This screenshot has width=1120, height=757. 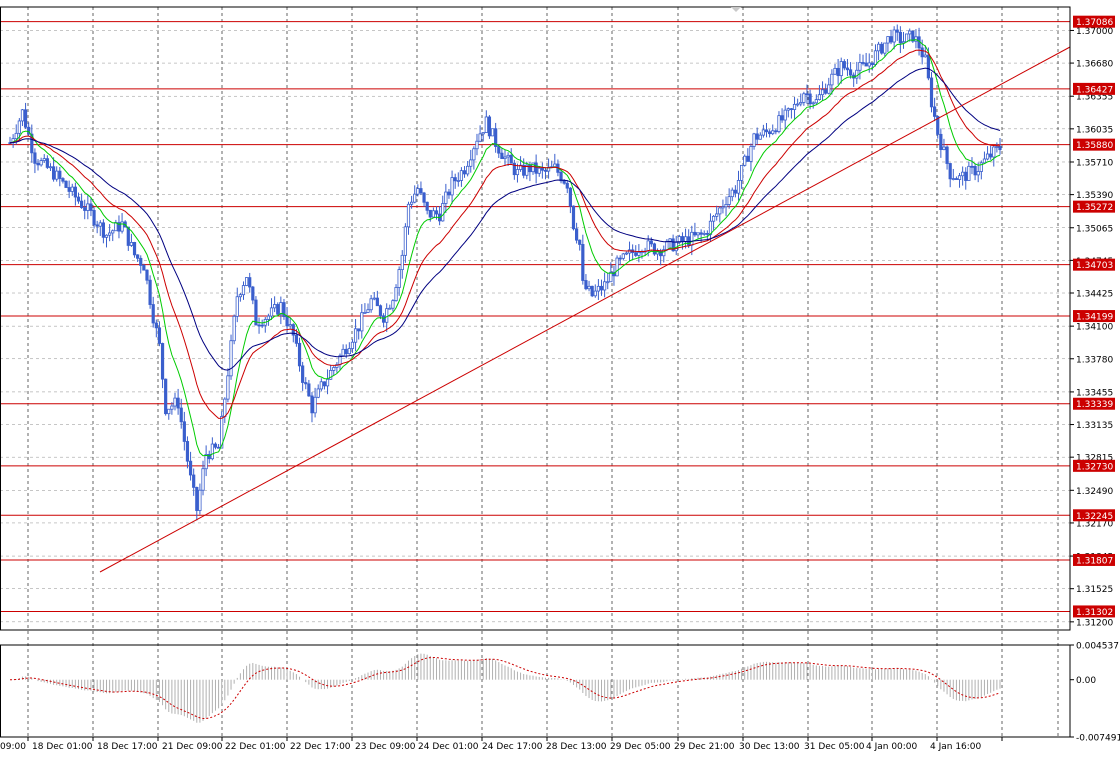 I want to click on level-label: 1.33339, so click(x=1094, y=405).